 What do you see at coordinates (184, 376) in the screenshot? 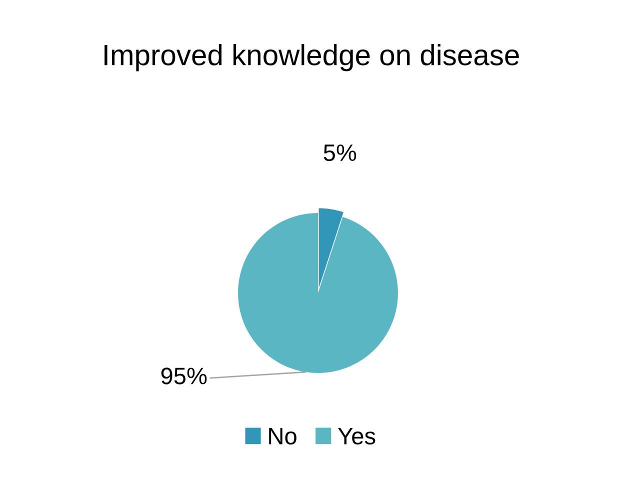
I see `data-label: 95%` at bounding box center [184, 376].